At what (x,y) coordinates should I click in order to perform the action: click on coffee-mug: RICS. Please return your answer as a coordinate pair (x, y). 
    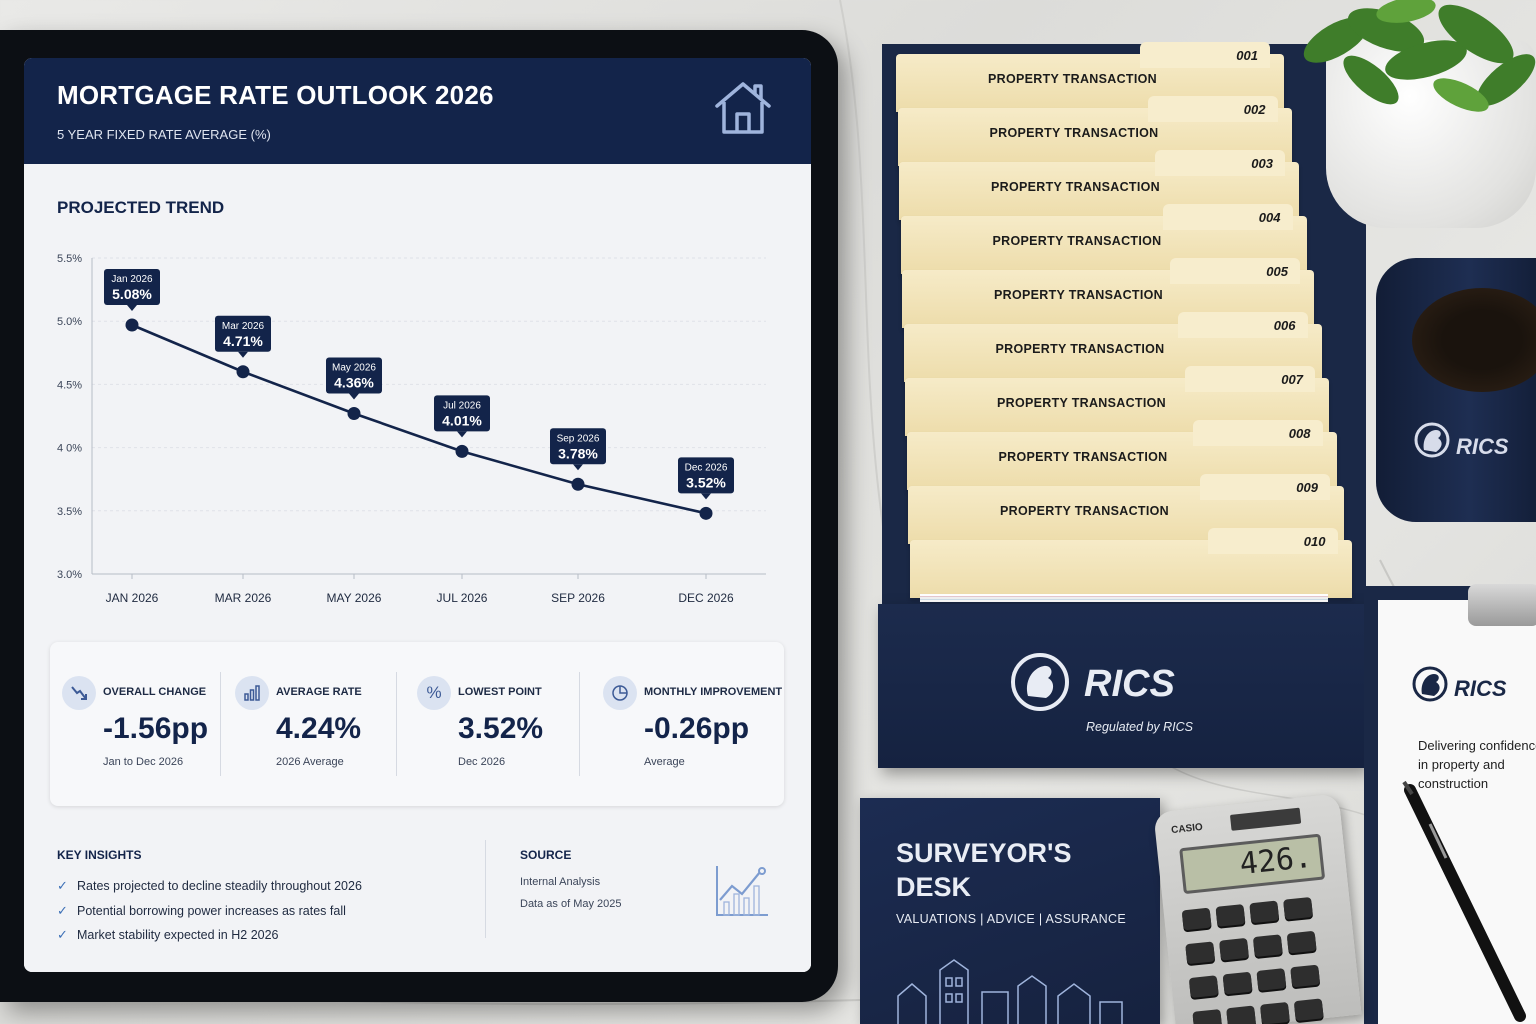
    Looking at the image, I should click on (1456, 390).